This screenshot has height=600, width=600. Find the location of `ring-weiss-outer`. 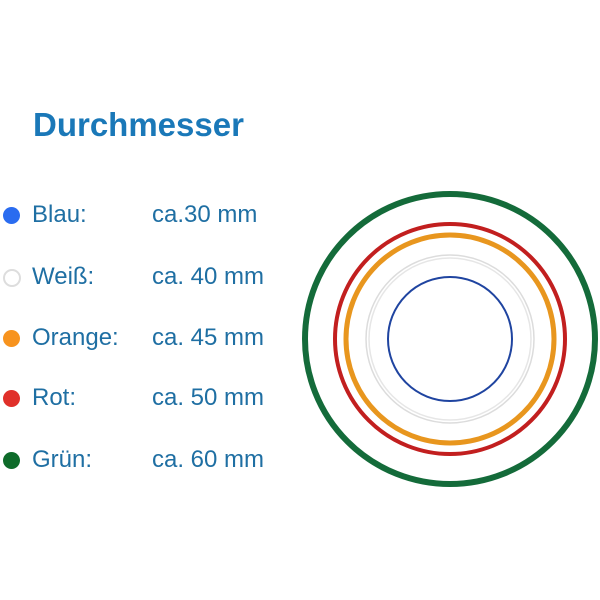

ring-weiss-outer is located at coordinates (450, 339).